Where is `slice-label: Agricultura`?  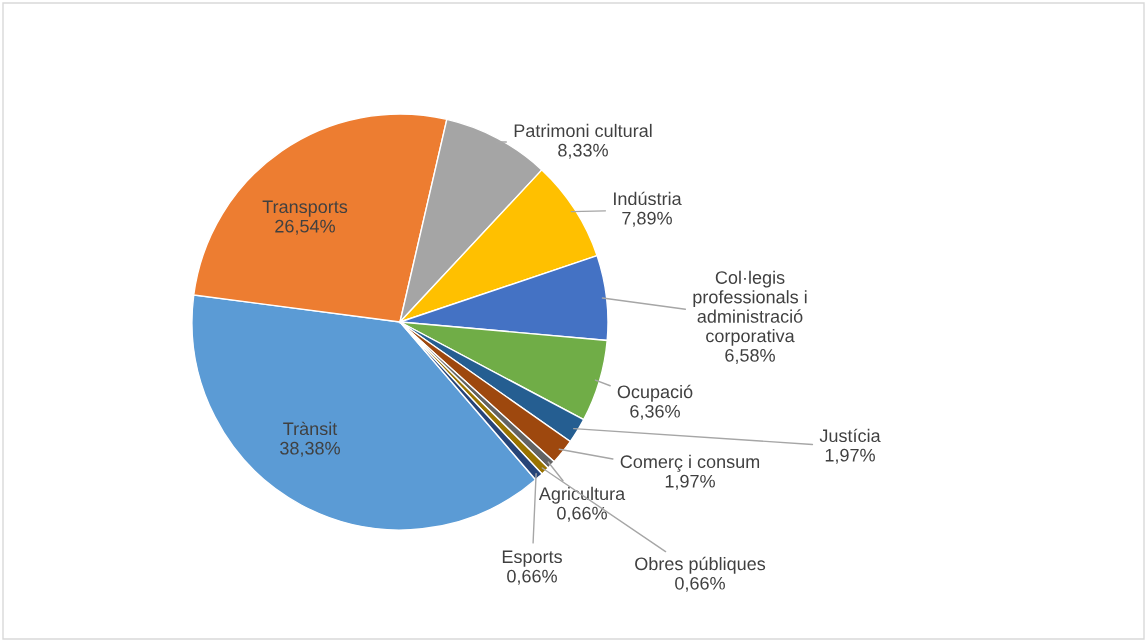 slice-label: Agricultura is located at coordinates (582, 495).